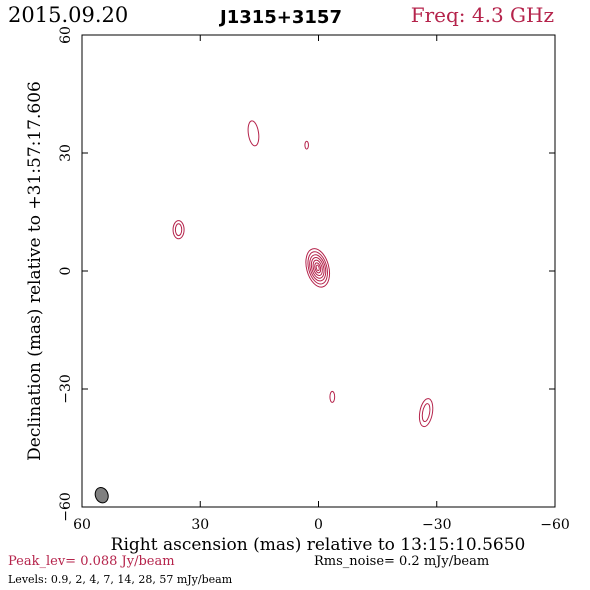  What do you see at coordinates (68, 15) in the screenshot?
I see `observation-date: 2015.09.20` at bounding box center [68, 15].